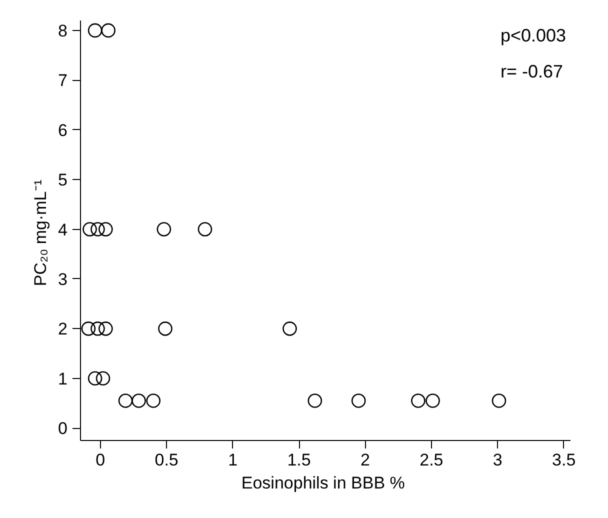 The width and height of the screenshot is (608, 518). I want to click on y-tick-label: 5, so click(63, 180).